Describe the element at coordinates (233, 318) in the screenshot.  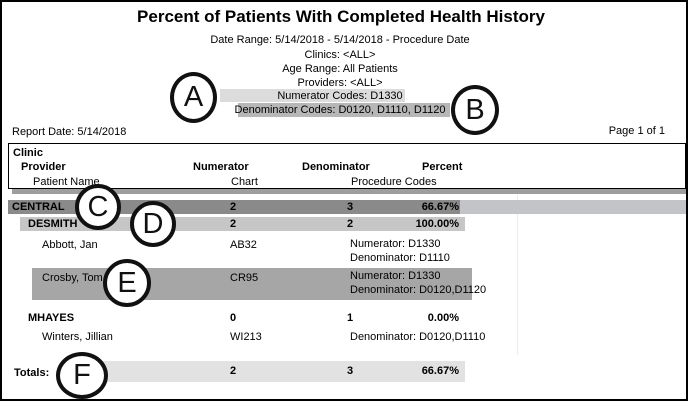
I see `provider-numerator: 0` at that location.